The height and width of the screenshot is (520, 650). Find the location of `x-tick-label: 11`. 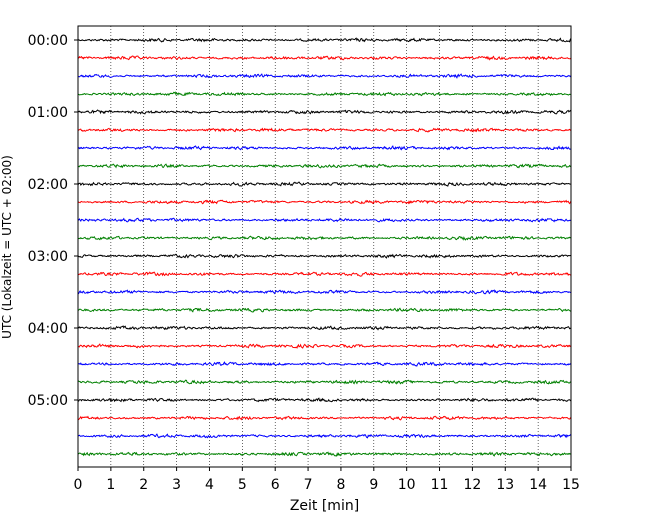

x-tick-label: 11 is located at coordinates (440, 485).